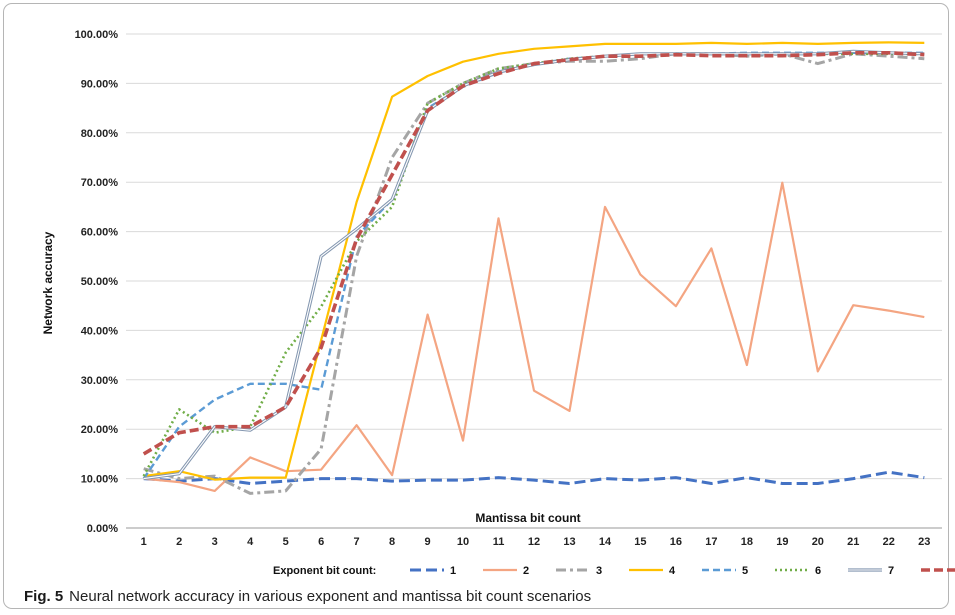 The width and height of the screenshot is (955, 615). What do you see at coordinates (782, 542) in the screenshot?
I see `x-tick-label: 19` at bounding box center [782, 542].